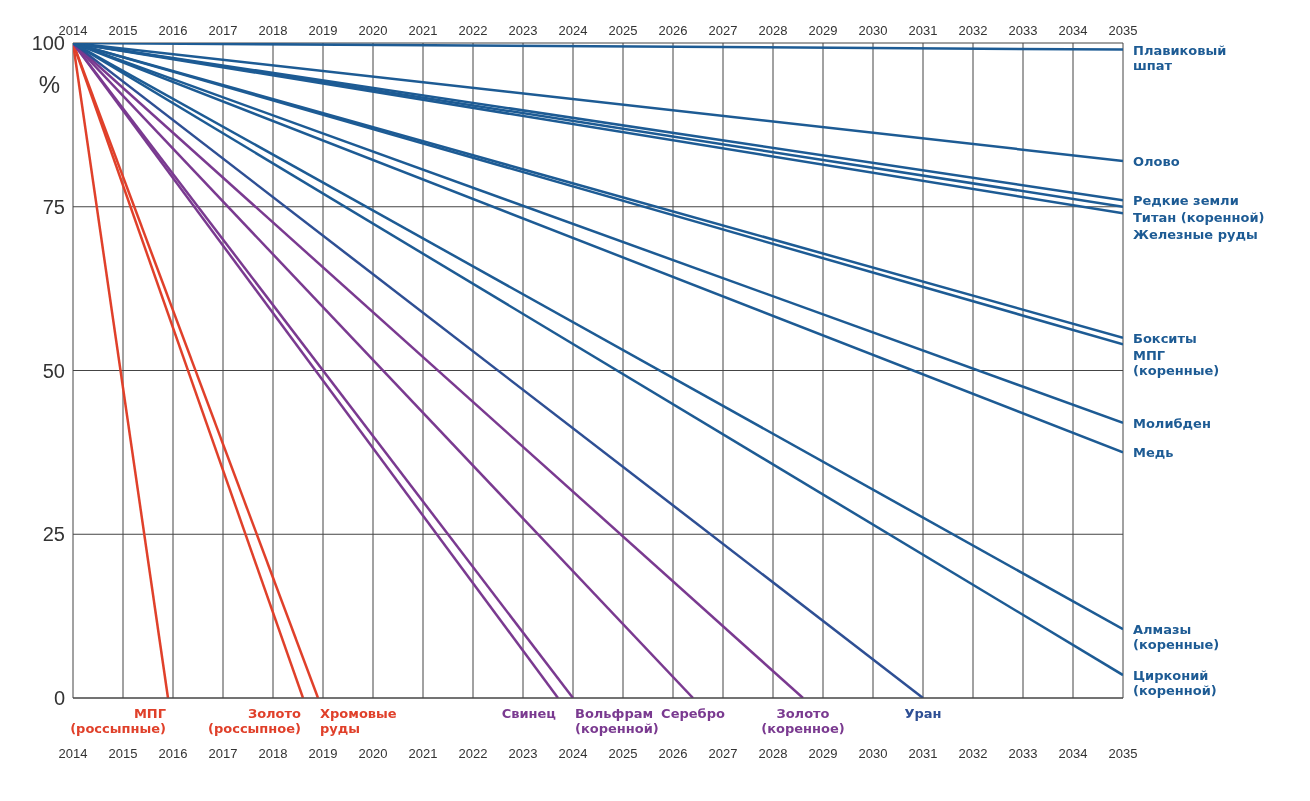  I want to click on y-axis-title: %, so click(49, 85).